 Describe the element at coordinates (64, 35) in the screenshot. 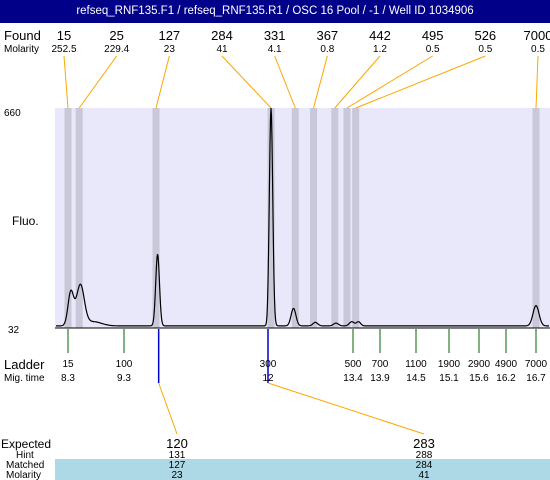

I see `found-size-label: 15` at that location.